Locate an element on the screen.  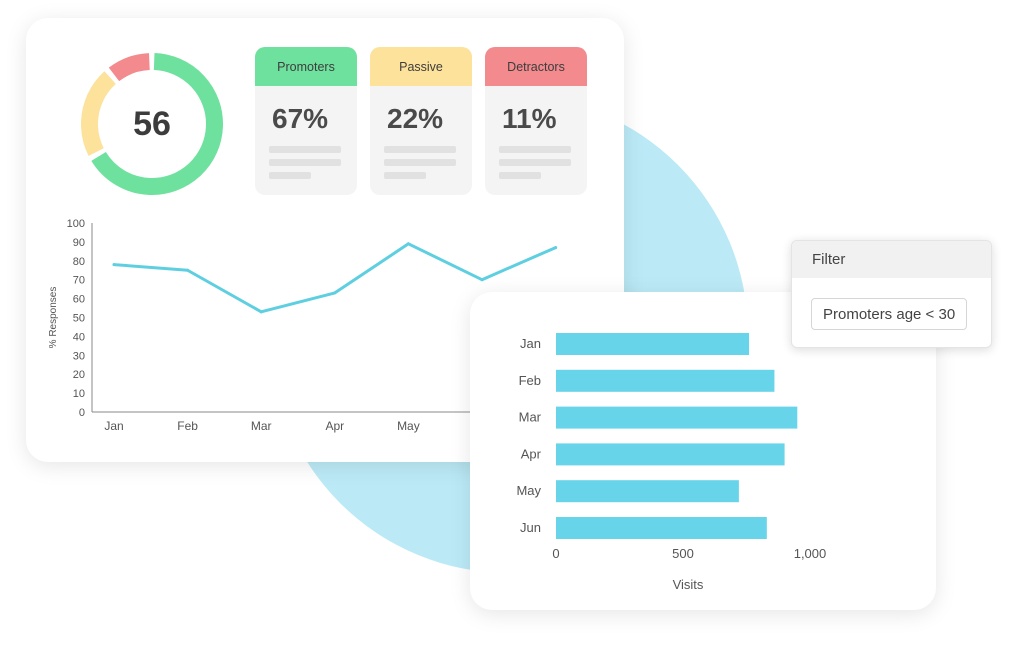
line-point-jun is located at coordinates (482, 280).